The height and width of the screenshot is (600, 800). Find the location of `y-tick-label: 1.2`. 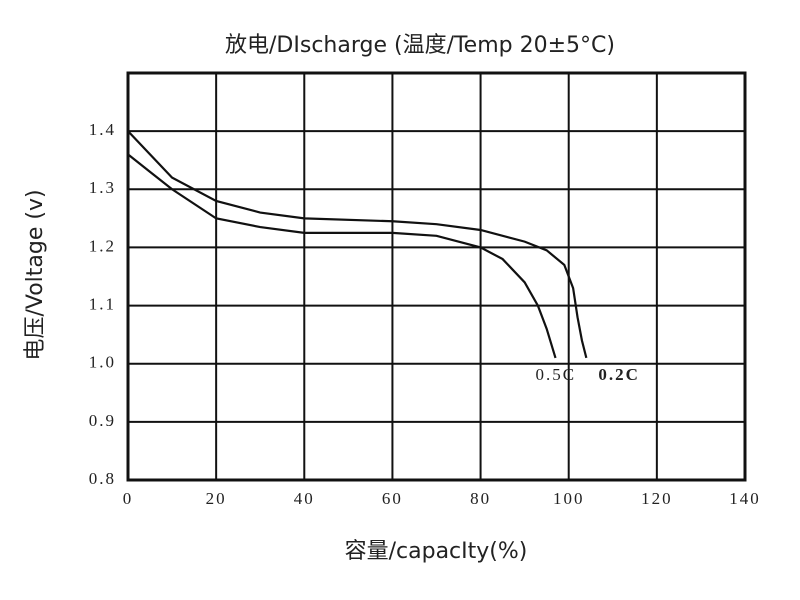

y-tick-label: 1.2 is located at coordinates (102, 245).